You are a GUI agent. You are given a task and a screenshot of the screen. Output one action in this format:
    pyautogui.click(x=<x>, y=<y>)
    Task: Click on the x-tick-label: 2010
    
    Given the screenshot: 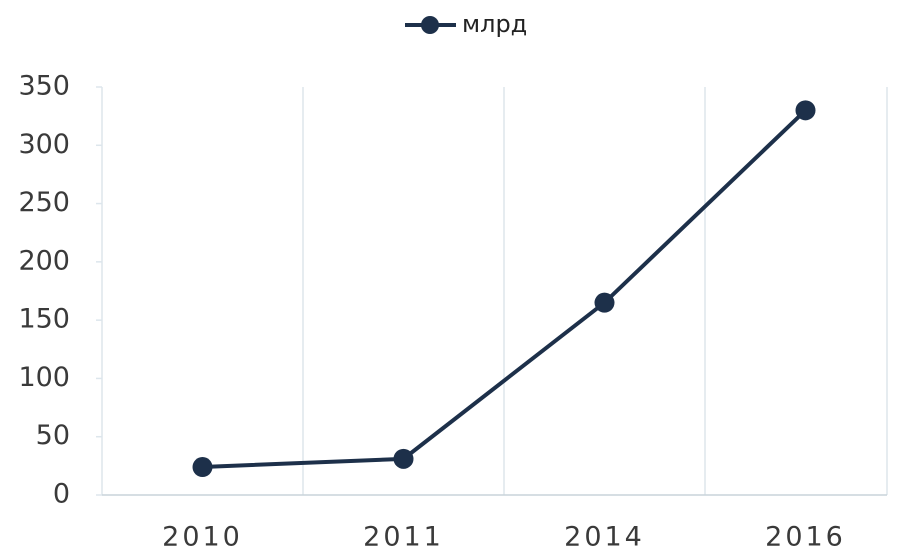 What is the action you would take?
    pyautogui.click(x=202, y=537)
    